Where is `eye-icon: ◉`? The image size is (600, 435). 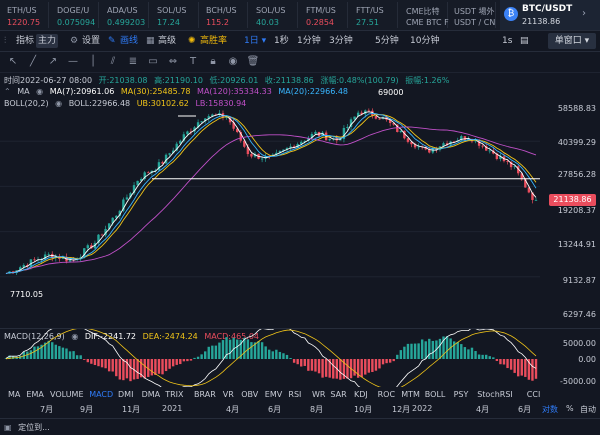 eye-icon: ◉ is located at coordinates (233, 61).